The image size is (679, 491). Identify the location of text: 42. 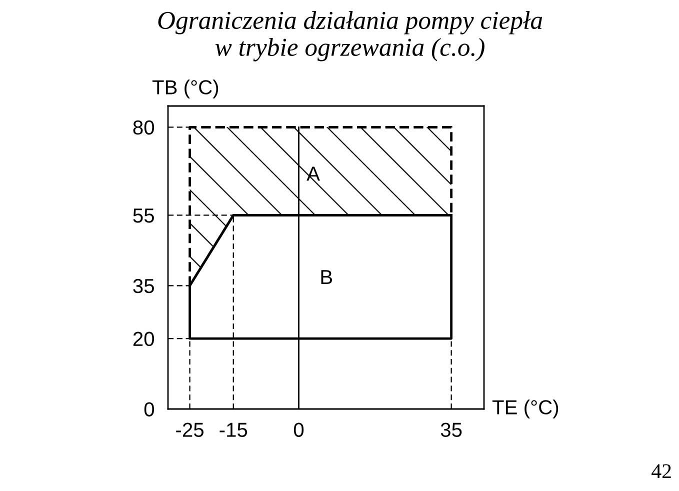
(661, 471).